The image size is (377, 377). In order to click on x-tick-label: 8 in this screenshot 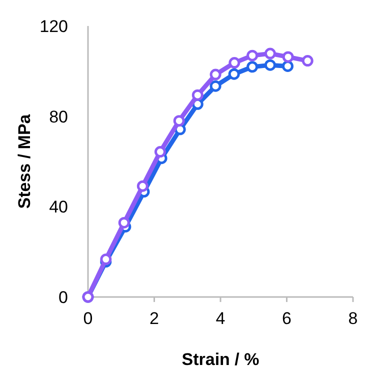, I will do `click(353, 318)`.